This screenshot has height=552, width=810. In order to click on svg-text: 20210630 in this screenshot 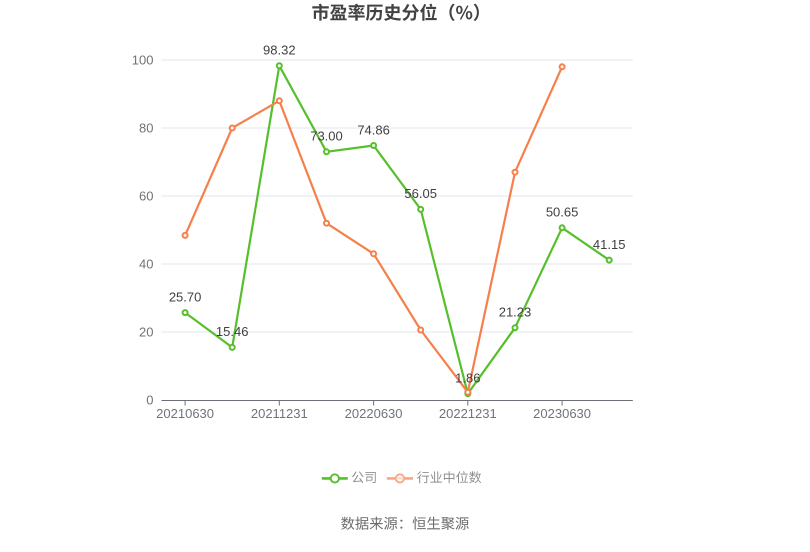, I will do `click(185, 413)`.